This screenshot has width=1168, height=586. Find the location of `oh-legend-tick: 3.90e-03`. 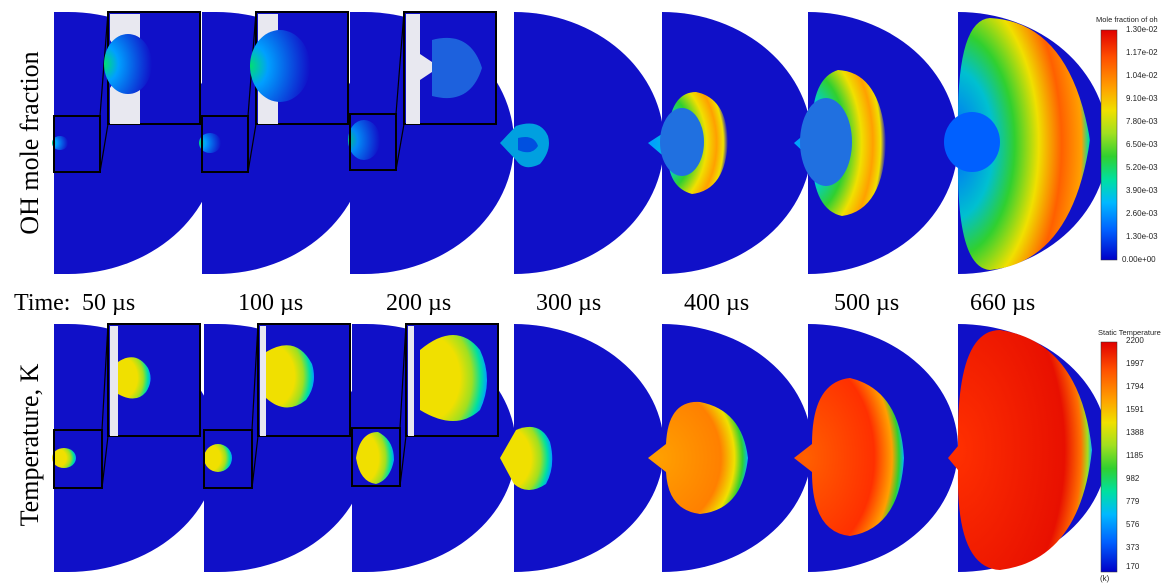

oh-legend-tick: 3.90e-03 is located at coordinates (1142, 190).